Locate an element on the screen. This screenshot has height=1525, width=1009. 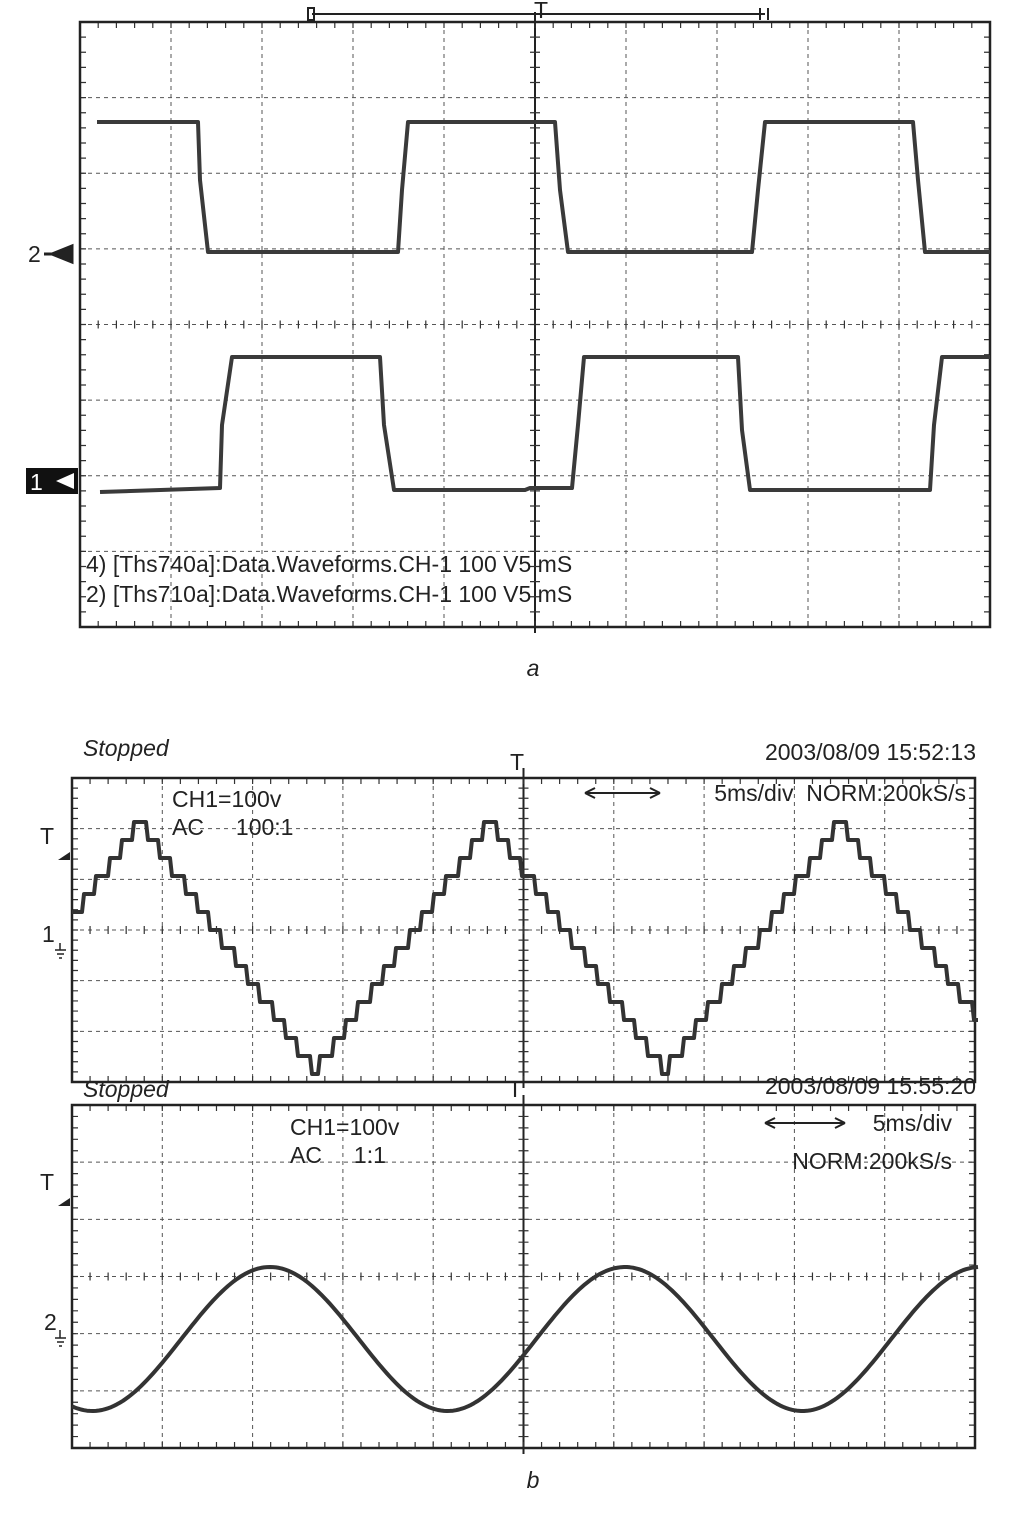
setting: AC 1:1 is located at coordinates (338, 1155).